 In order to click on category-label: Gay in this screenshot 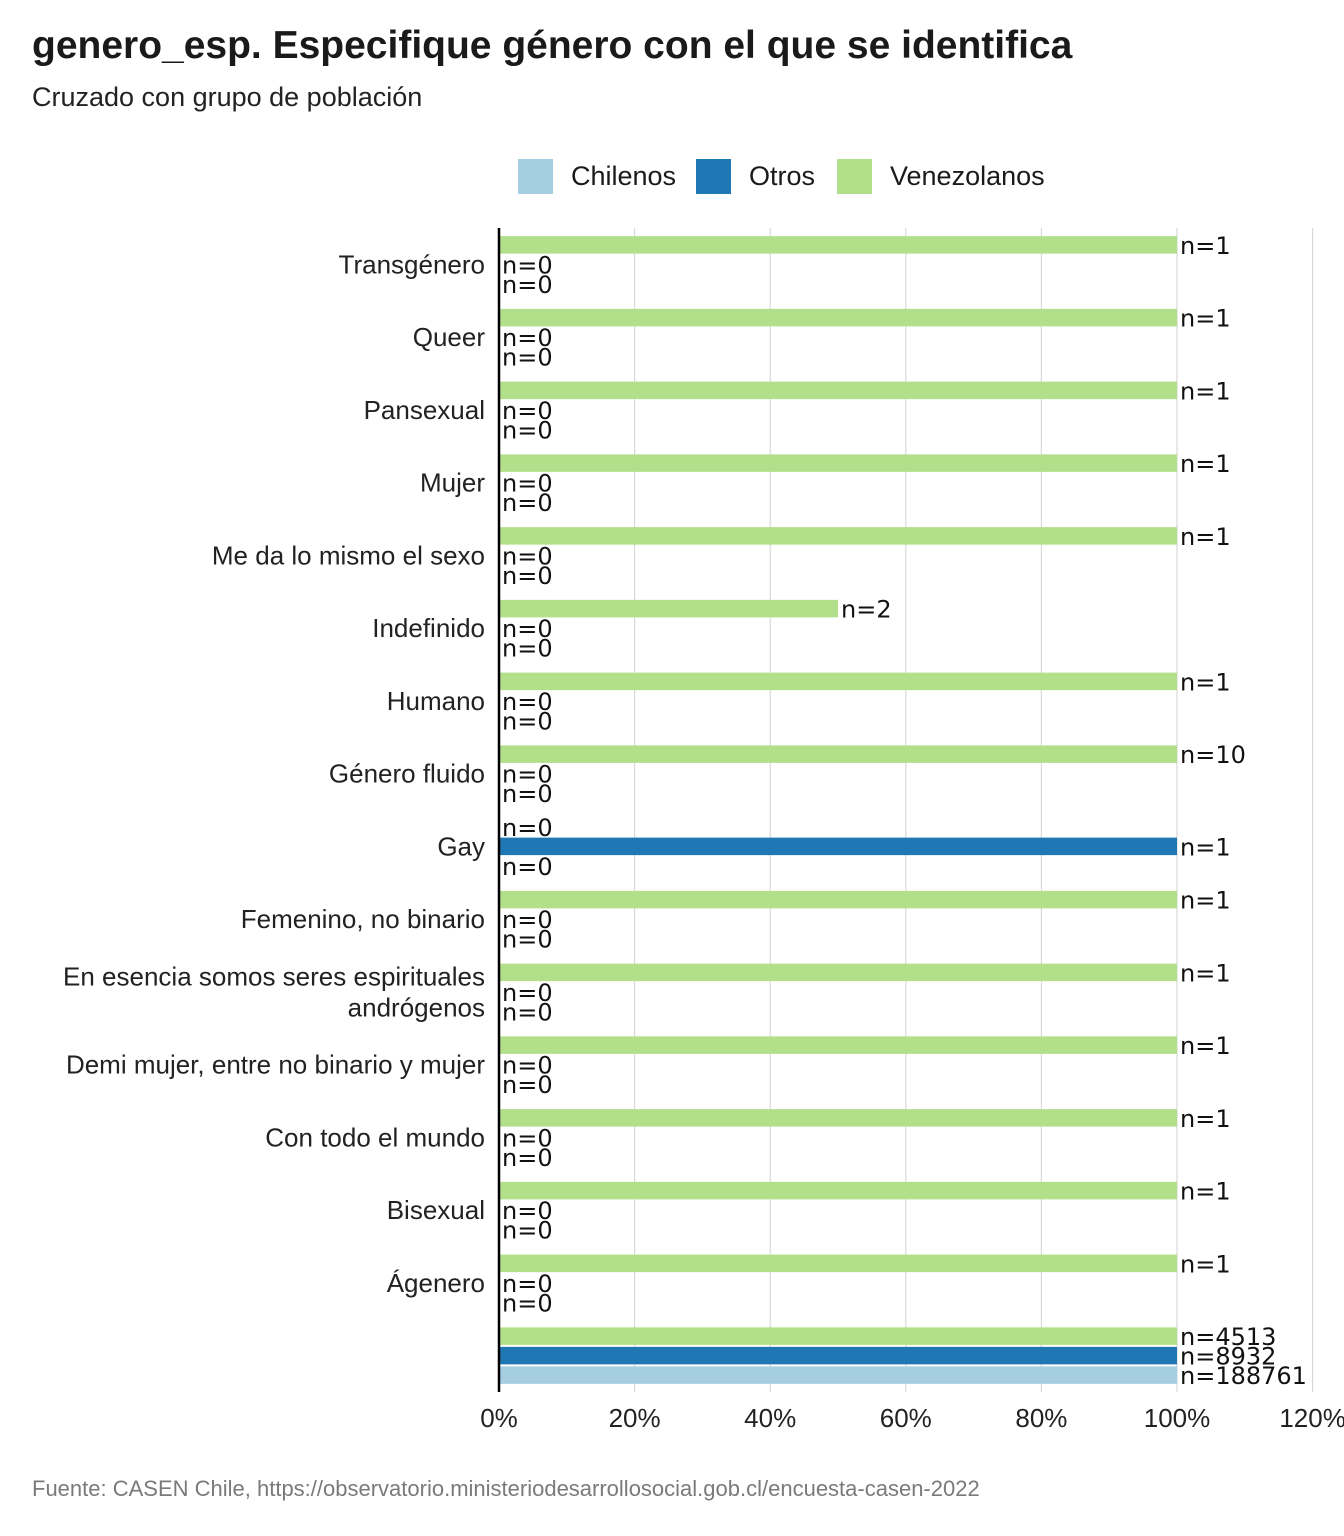, I will do `click(461, 846)`.